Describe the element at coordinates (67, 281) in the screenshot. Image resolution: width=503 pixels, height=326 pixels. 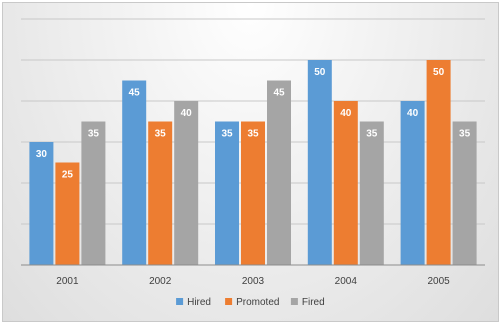
I see `x-tick-label: 2001` at that location.